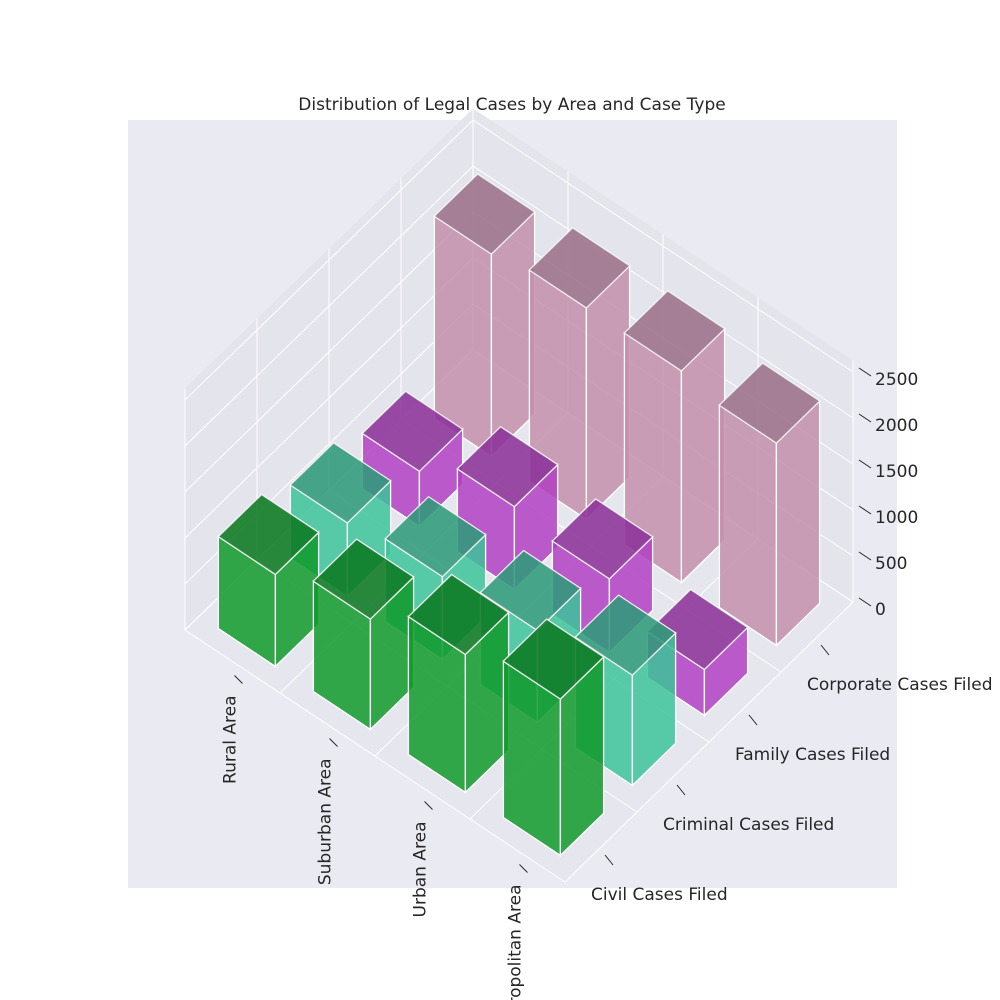  I want to click on legend-label: Criminal Cases Filed, so click(748, 825).